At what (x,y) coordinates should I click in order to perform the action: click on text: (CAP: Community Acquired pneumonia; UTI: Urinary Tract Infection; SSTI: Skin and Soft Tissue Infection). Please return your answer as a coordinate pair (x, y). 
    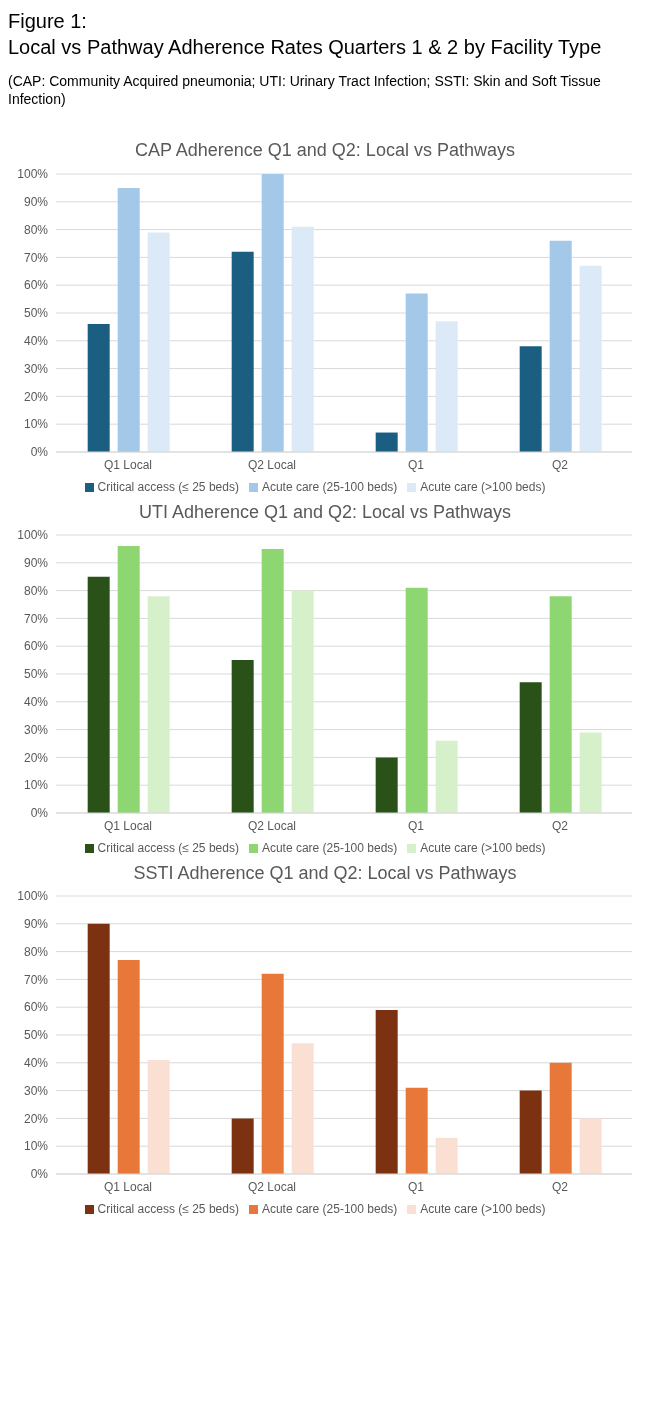
    Looking at the image, I should click on (305, 90).